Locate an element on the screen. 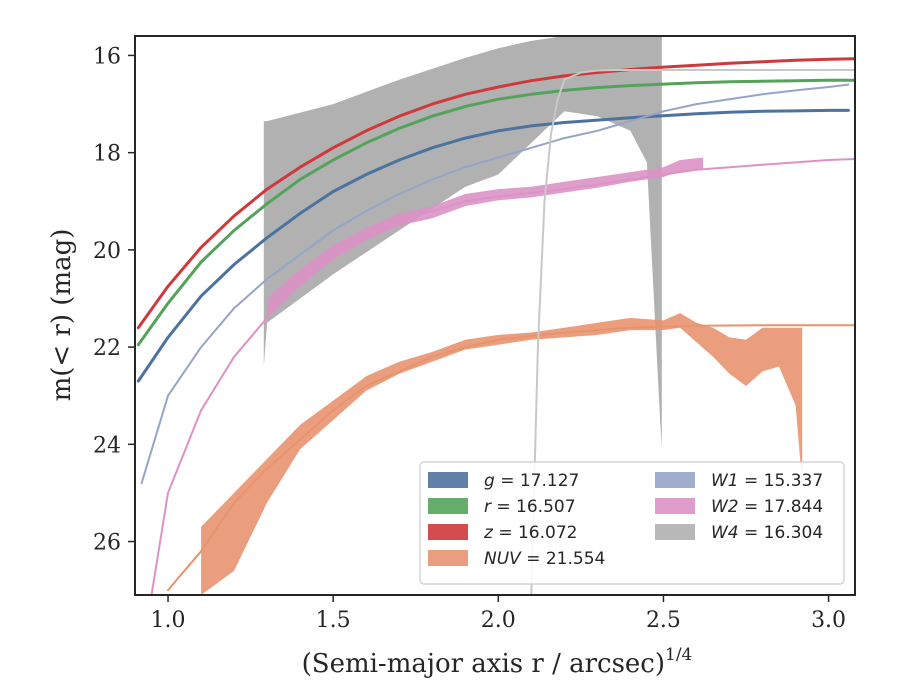 The height and width of the screenshot is (700, 900). legend-label-z: z = 16.072 is located at coordinates (530, 533).